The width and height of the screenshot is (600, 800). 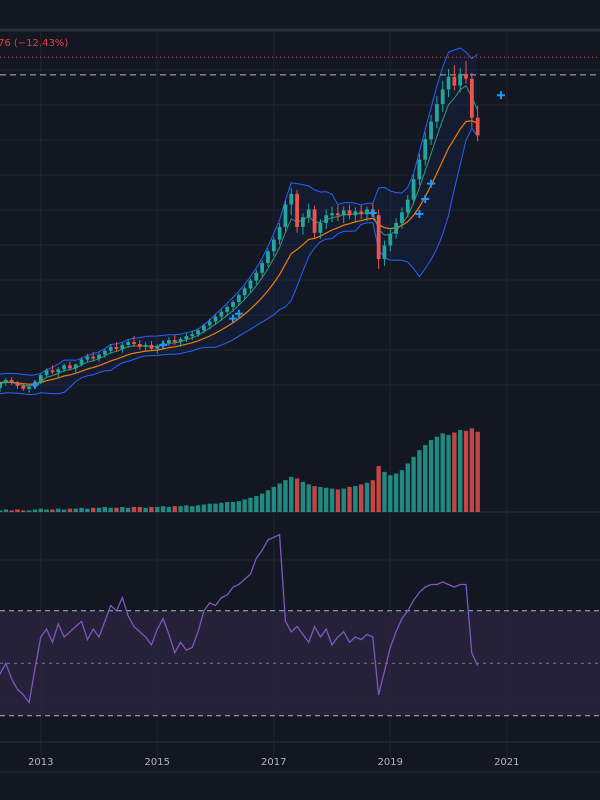 I want to click on volume-panel, so click(x=240, y=470).